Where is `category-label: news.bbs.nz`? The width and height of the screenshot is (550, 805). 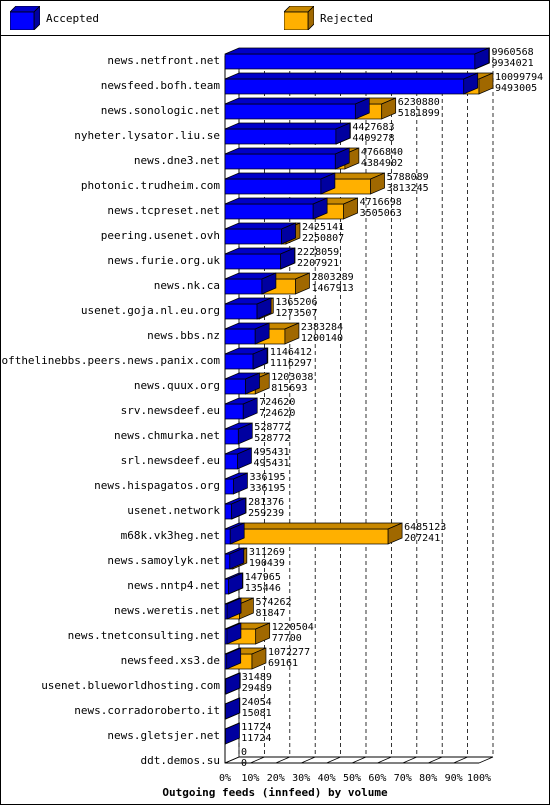 category-label: news.bbs.nz is located at coordinates (183, 335).